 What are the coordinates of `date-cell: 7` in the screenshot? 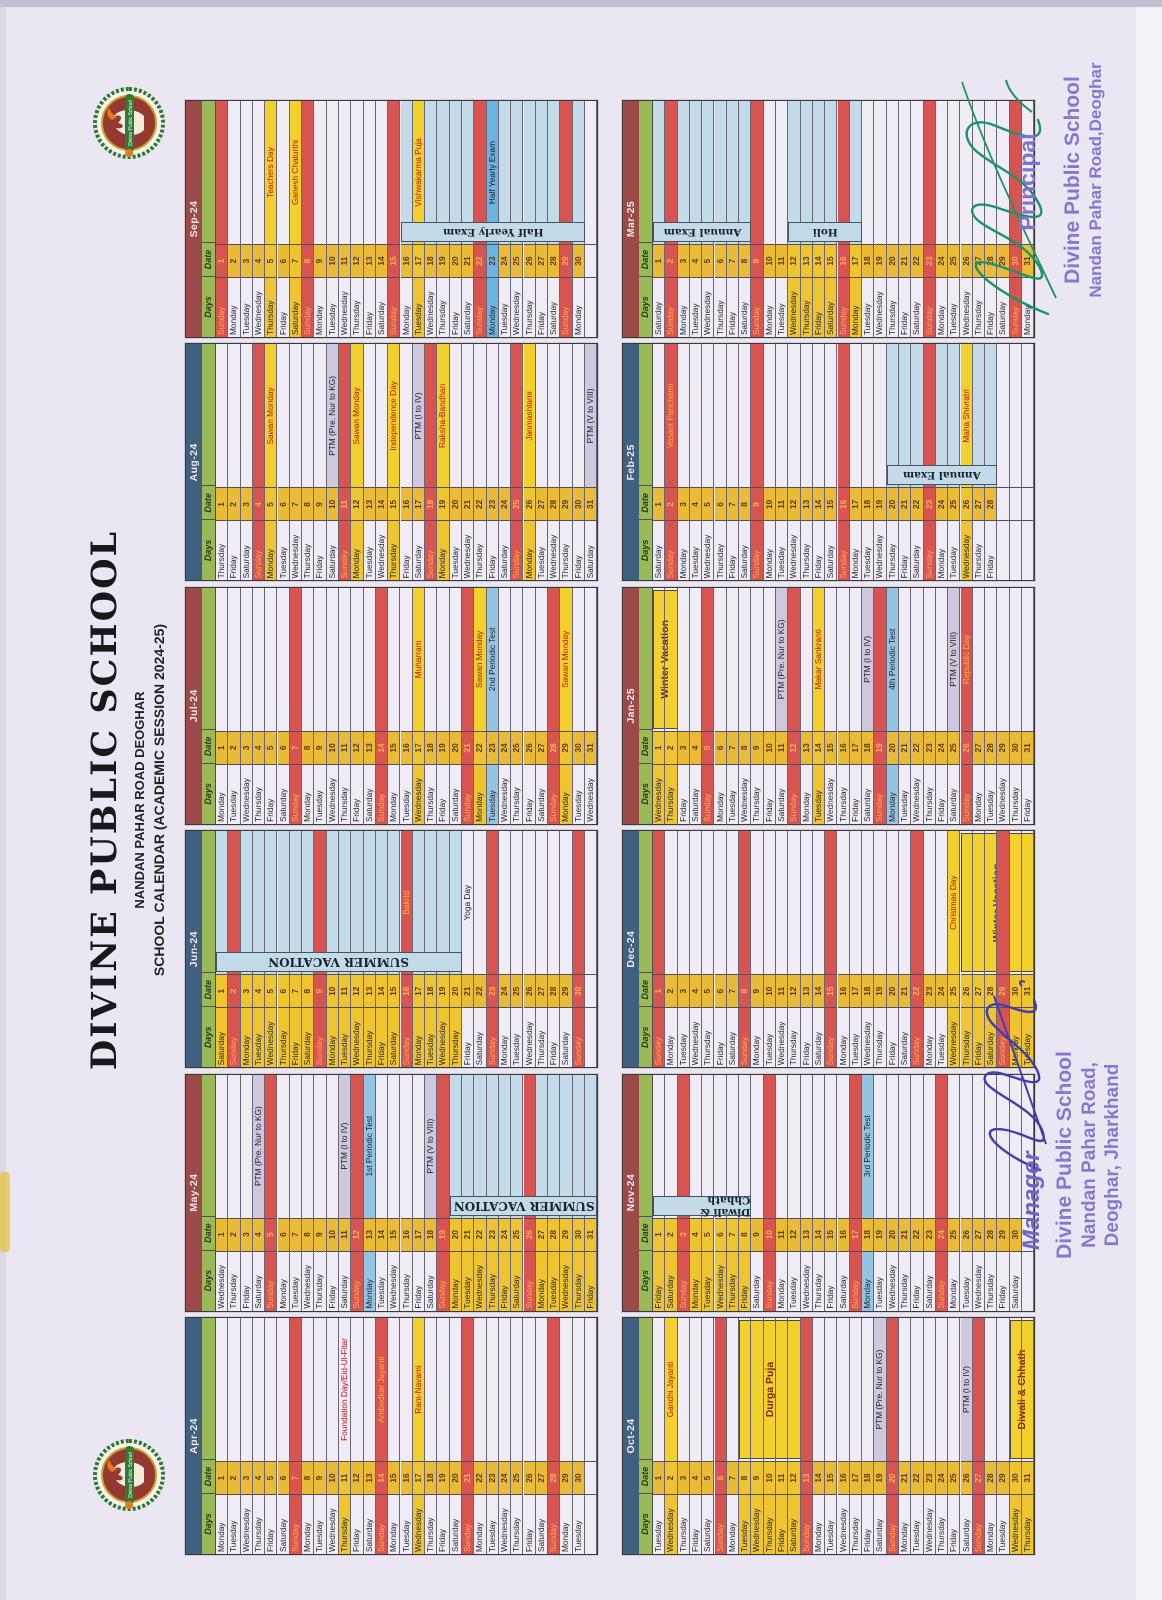 It's located at (296, 504).